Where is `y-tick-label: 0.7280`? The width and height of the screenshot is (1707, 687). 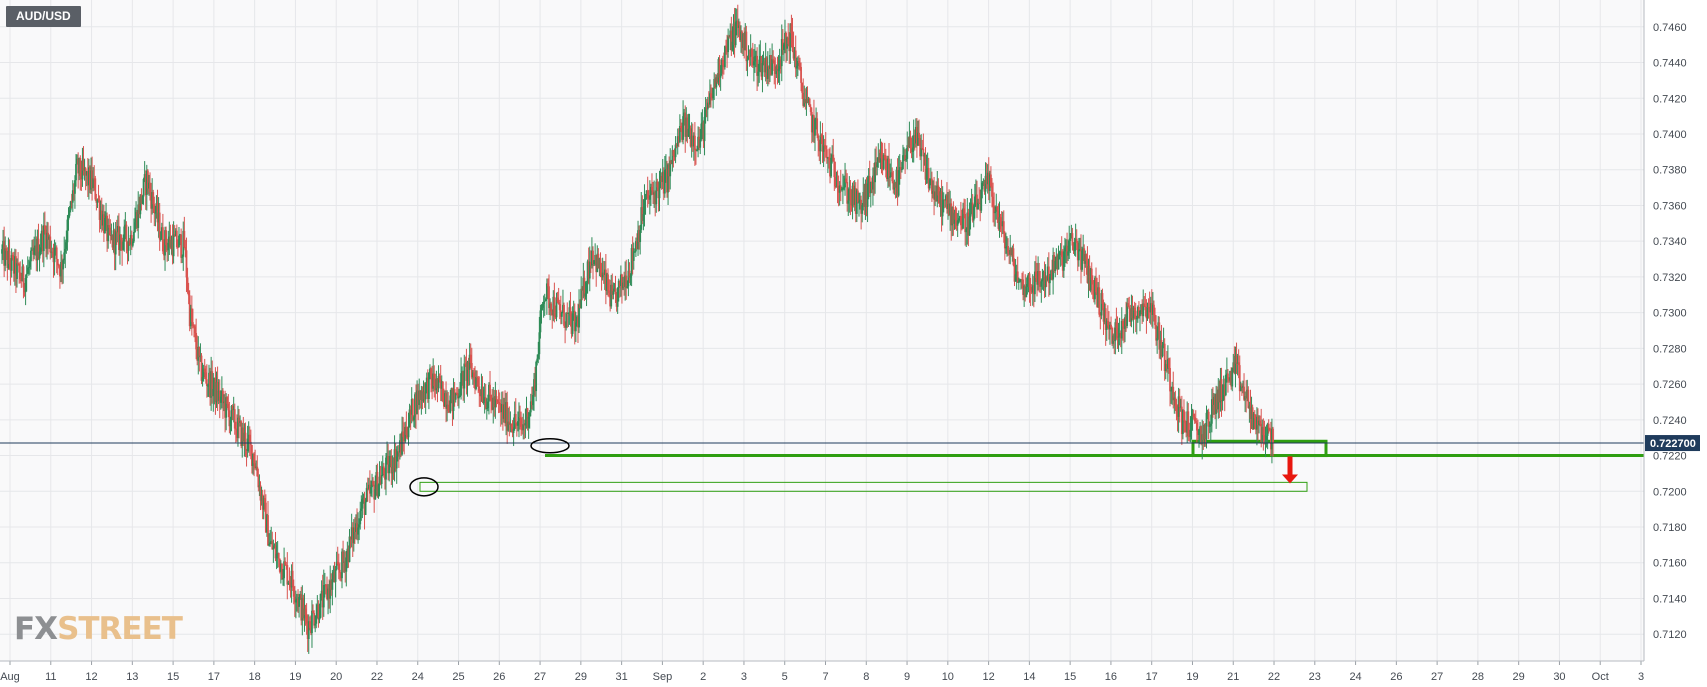 y-tick-label: 0.7280 is located at coordinates (1670, 349).